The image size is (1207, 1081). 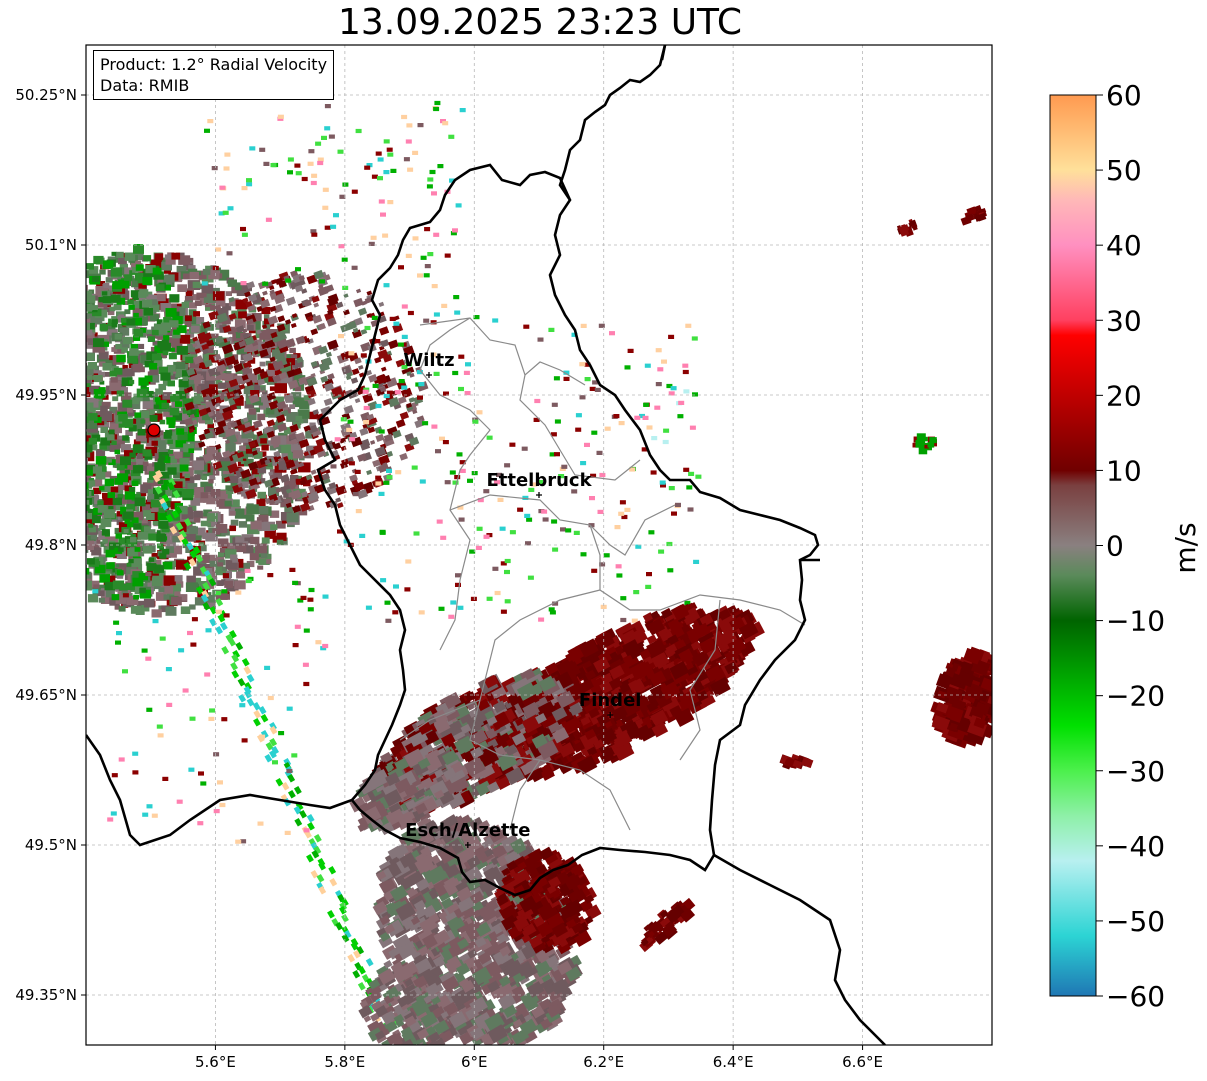 I want to click on colorbar-tick-label: −60, so click(x=1135, y=996).